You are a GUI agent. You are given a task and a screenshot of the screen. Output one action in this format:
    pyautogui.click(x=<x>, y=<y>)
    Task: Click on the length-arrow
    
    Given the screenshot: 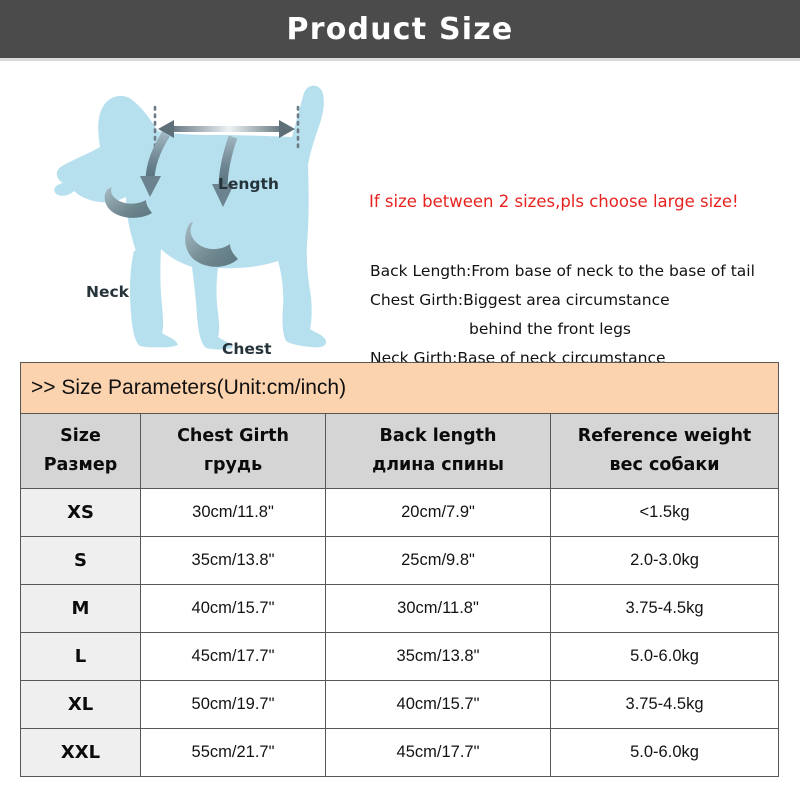 What is the action you would take?
    pyautogui.click(x=226, y=129)
    